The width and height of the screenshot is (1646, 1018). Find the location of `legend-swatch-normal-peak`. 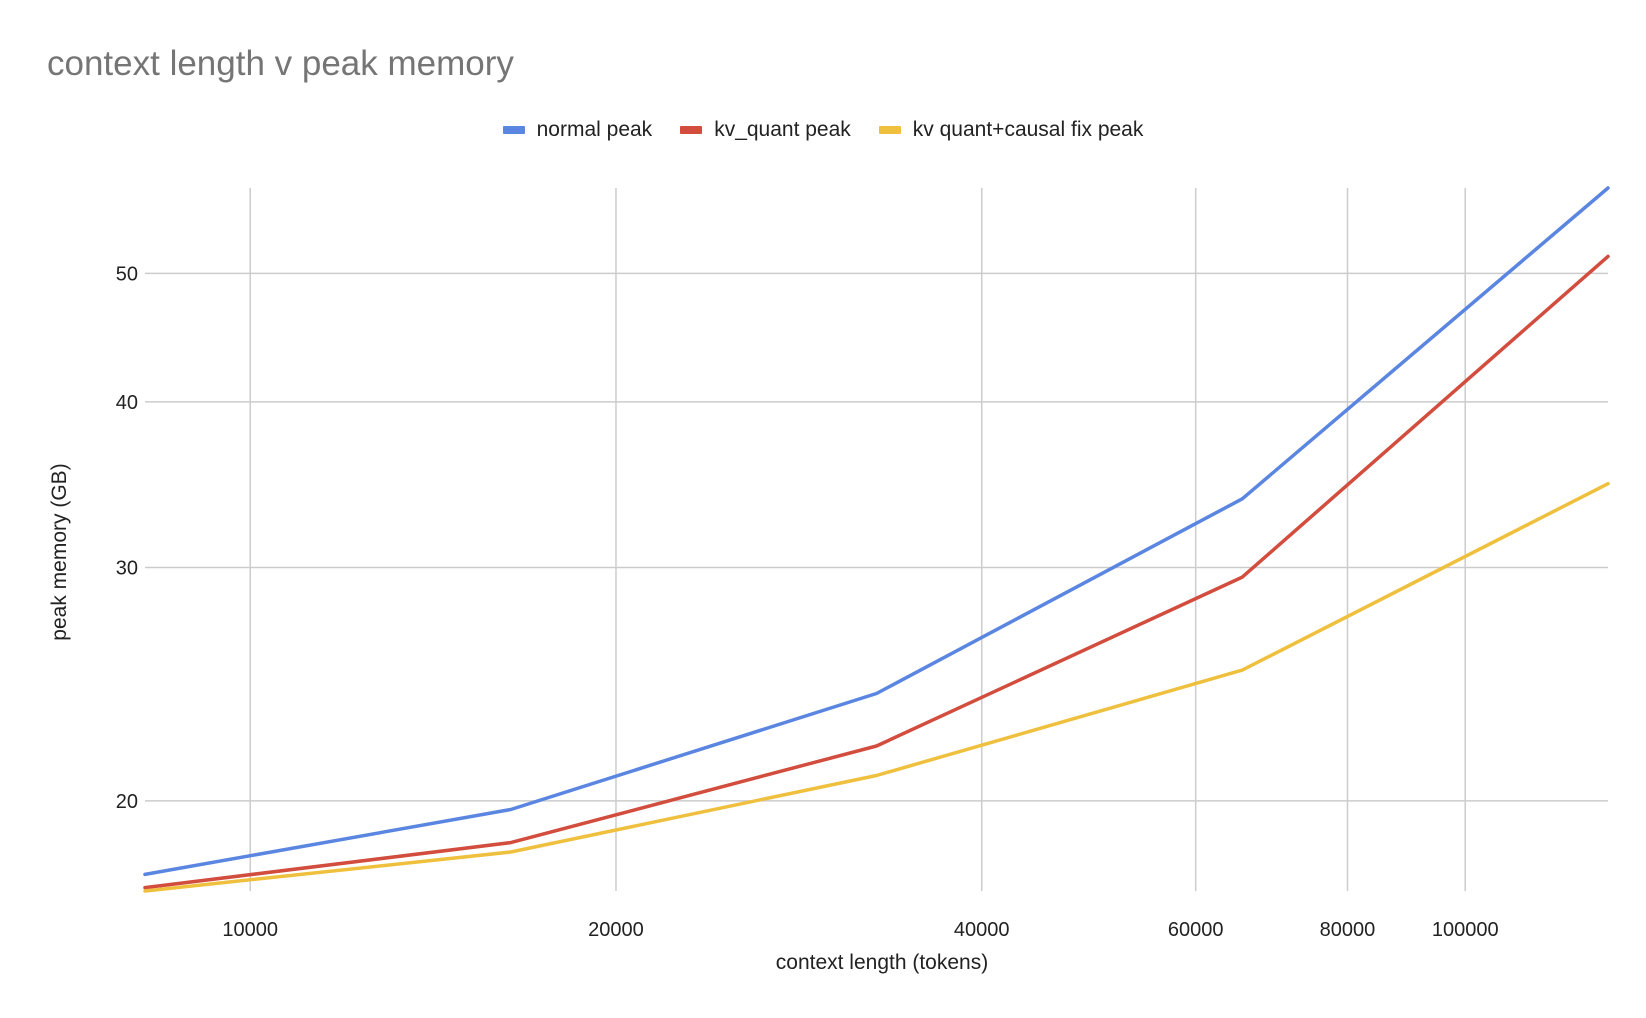

legend-swatch-normal-peak is located at coordinates (513, 130).